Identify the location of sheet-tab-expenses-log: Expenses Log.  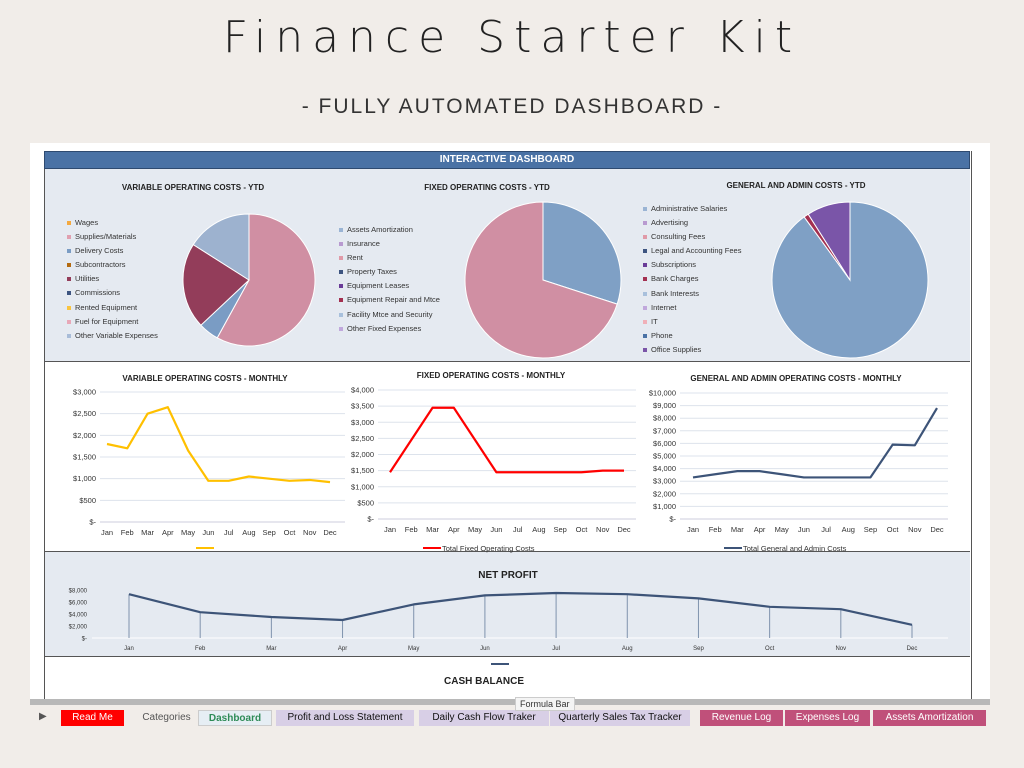
(827, 718).